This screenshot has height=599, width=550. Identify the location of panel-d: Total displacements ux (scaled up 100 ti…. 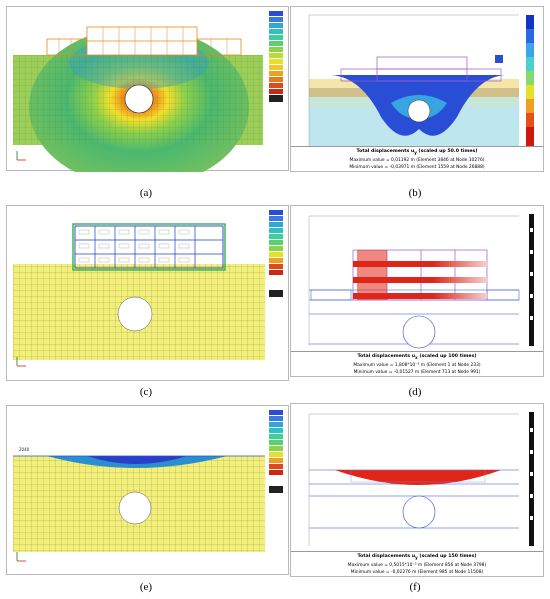
(417, 291).